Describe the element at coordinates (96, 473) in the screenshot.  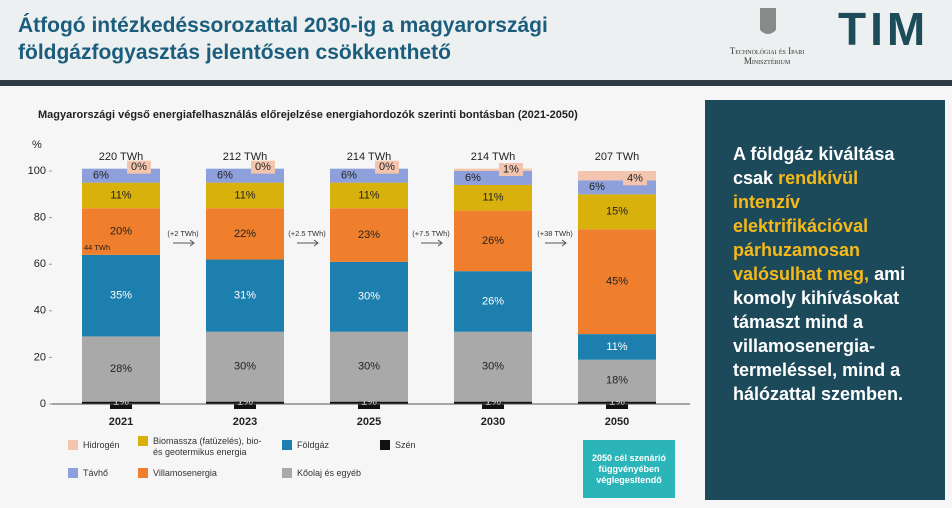
I see `legend-label: Távhő` at that location.